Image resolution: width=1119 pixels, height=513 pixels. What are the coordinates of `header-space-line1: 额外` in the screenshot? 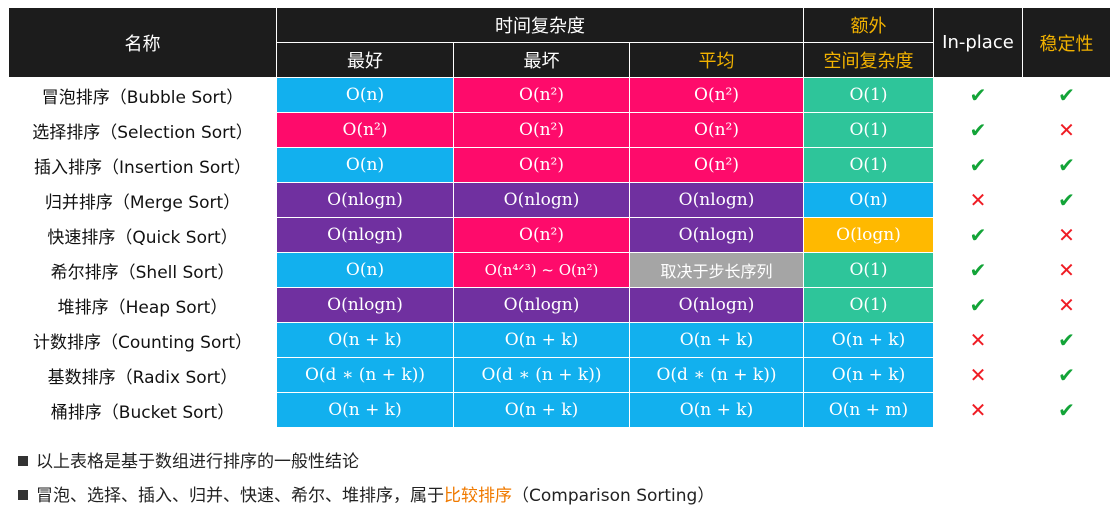 It's located at (868, 25).